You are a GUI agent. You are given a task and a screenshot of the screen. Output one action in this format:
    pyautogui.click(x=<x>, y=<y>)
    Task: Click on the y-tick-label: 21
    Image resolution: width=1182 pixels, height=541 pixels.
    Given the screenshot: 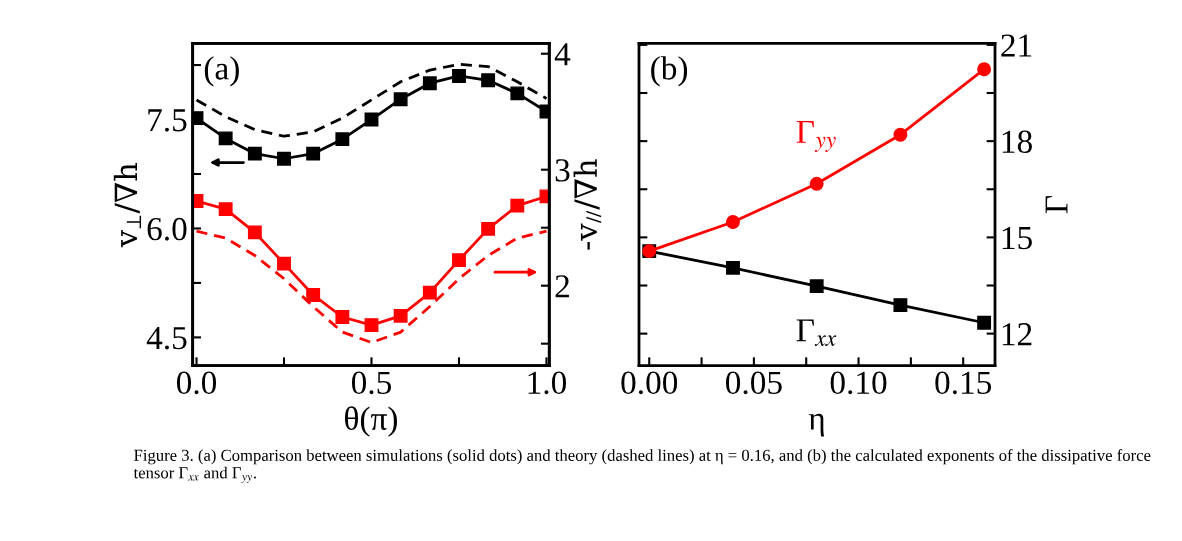 What is the action you would take?
    pyautogui.click(x=1016, y=45)
    